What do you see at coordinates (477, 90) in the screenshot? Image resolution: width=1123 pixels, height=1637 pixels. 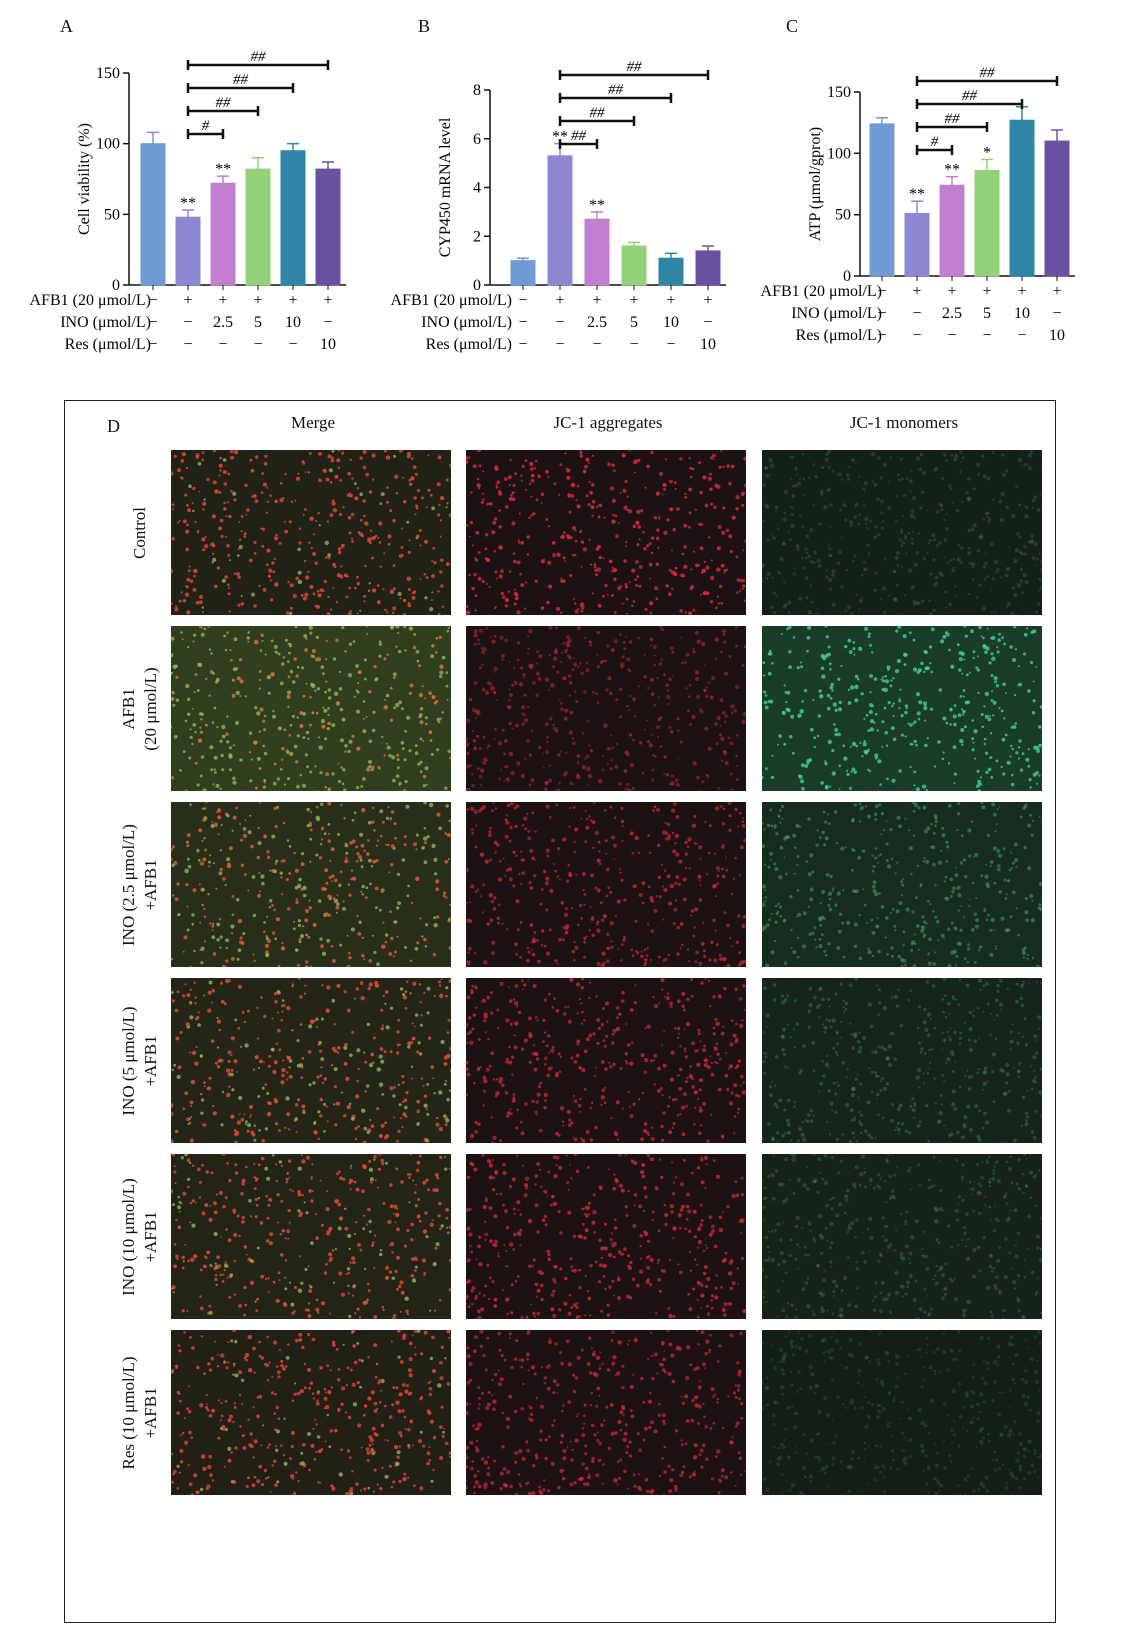 I see `y-tick-label: 8` at bounding box center [477, 90].